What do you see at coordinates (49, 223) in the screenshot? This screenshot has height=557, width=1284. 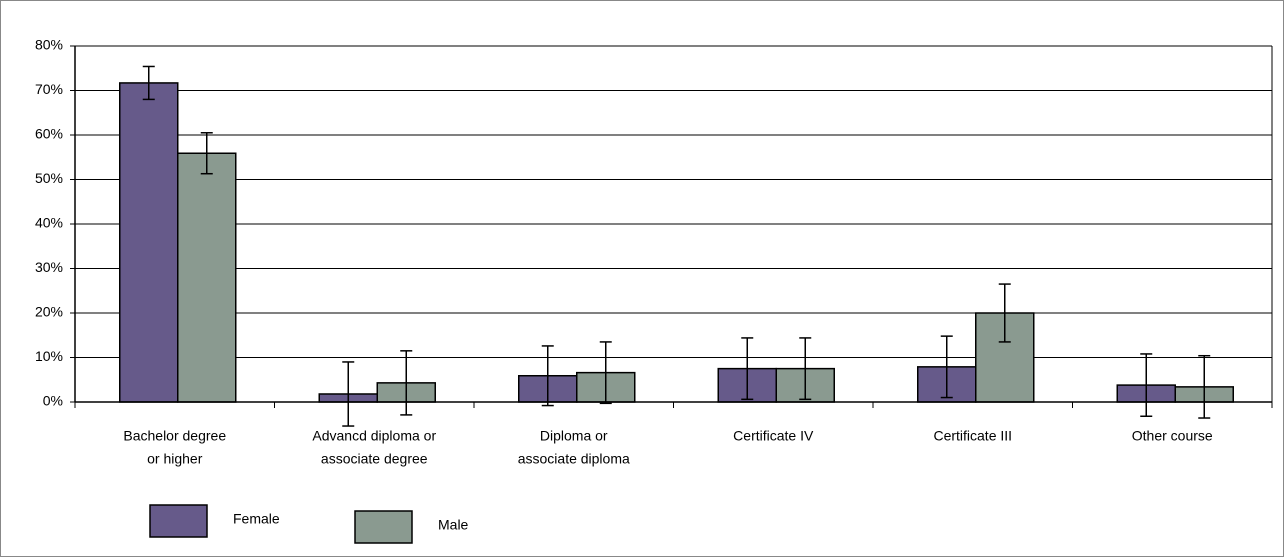 I see `y-tick-label: 40%` at bounding box center [49, 223].